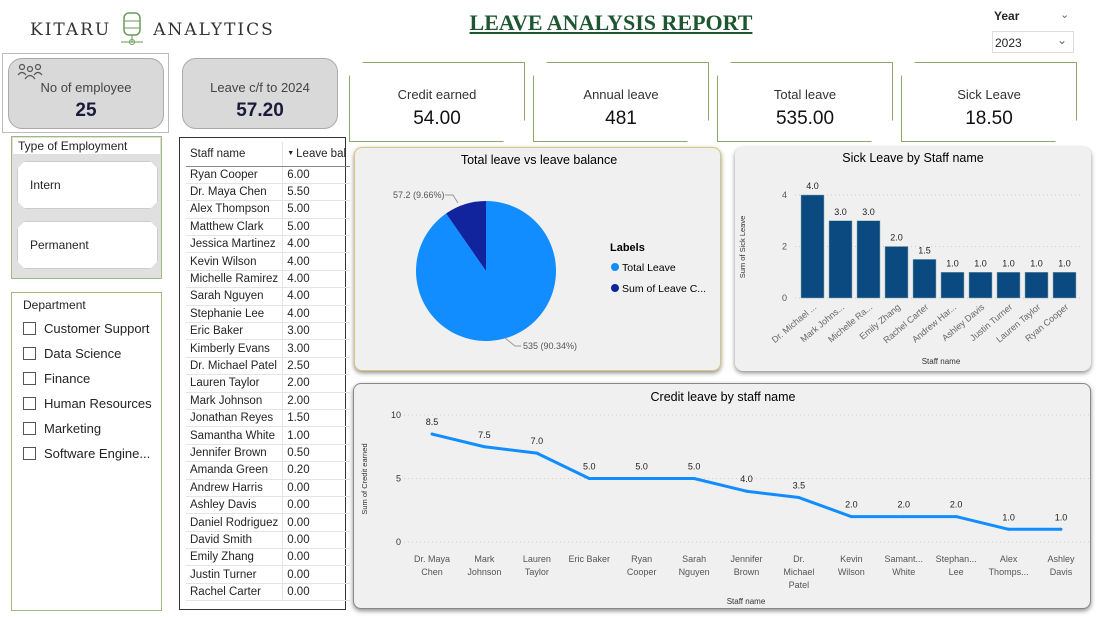  What do you see at coordinates (268, 505) in the screenshot?
I see `table-row: Ashley Davis 0.00` at bounding box center [268, 505].